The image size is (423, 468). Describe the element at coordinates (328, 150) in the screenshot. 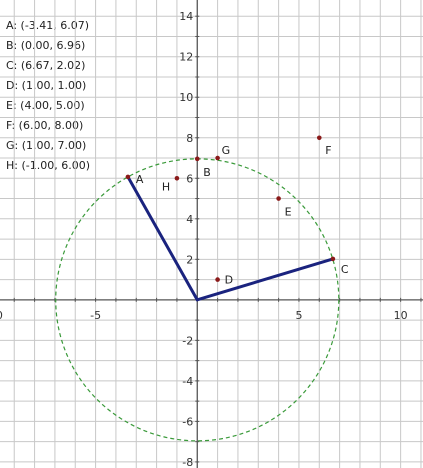

I see `point-label-f: F` at that location.